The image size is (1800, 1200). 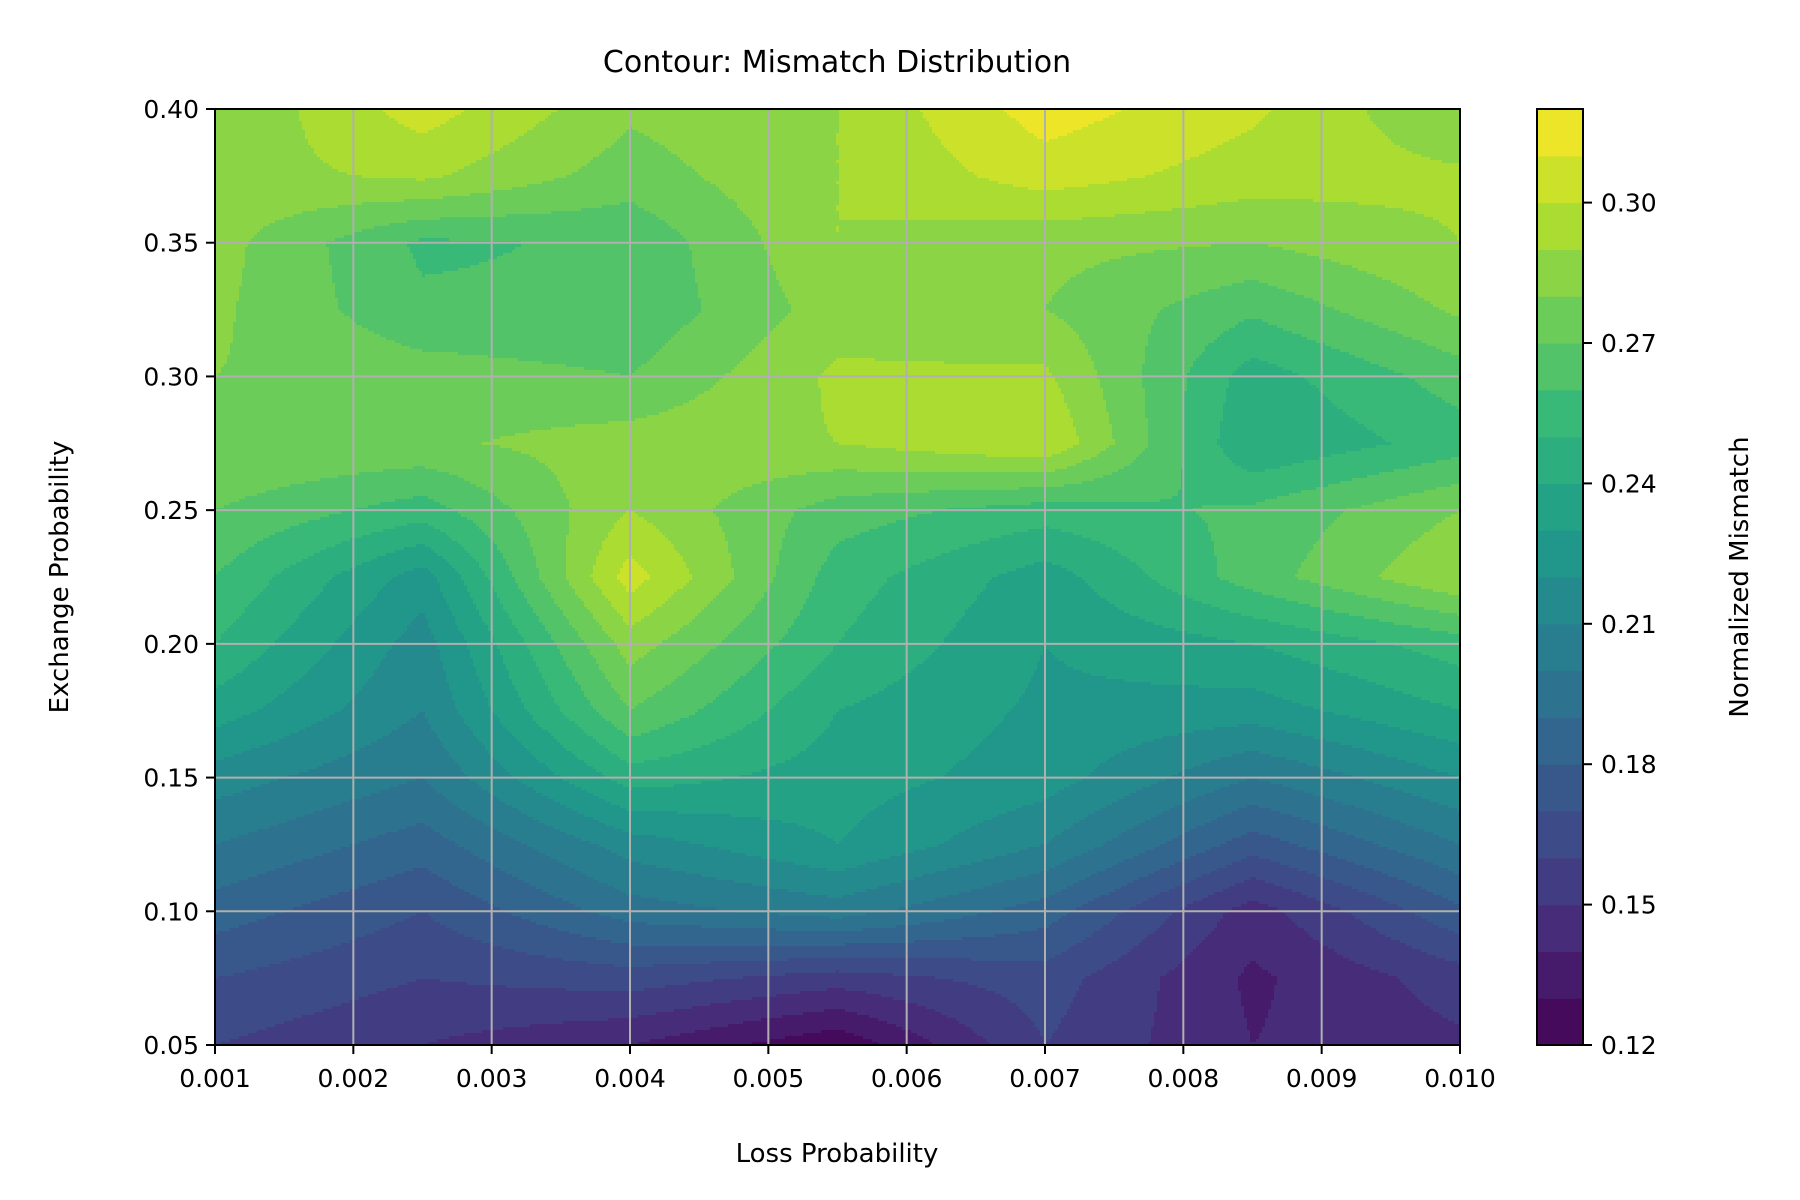 I want to click on colorbar-swatch, so click(x=1560, y=273).